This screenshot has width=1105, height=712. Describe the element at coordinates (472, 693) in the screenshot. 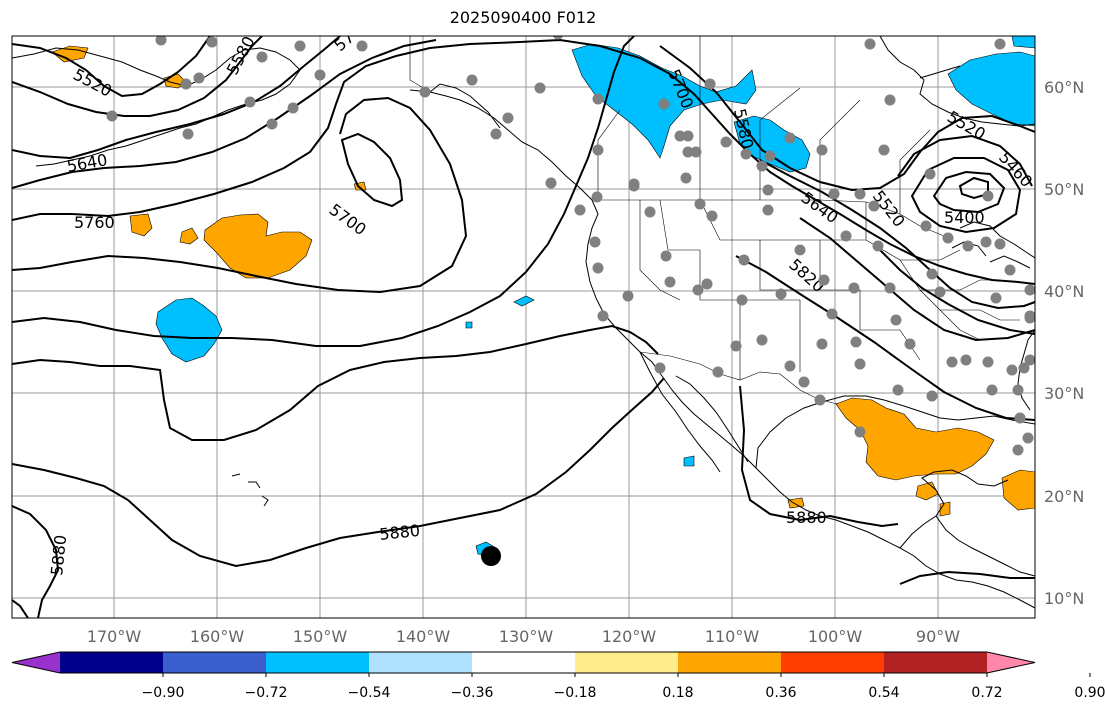

I see `colorbar-tick-label: −0.36` at that location.